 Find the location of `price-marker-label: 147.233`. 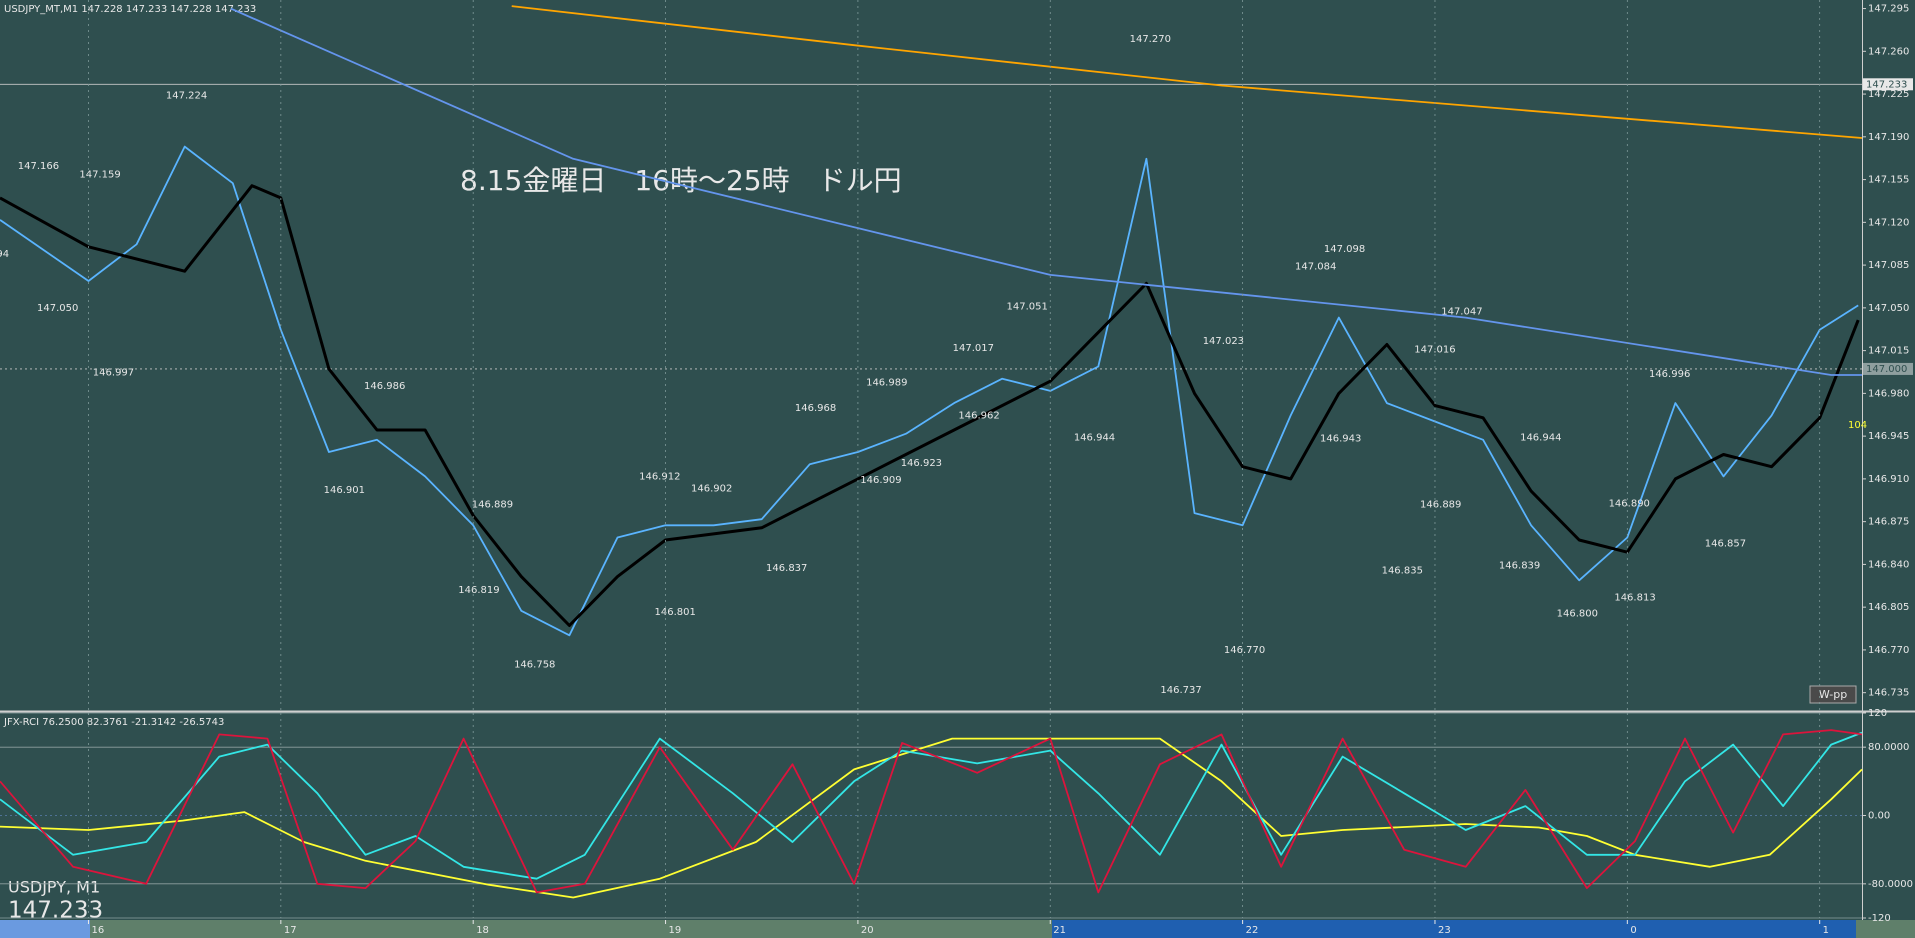

price-marker-label: 147.233 is located at coordinates (1886, 84).